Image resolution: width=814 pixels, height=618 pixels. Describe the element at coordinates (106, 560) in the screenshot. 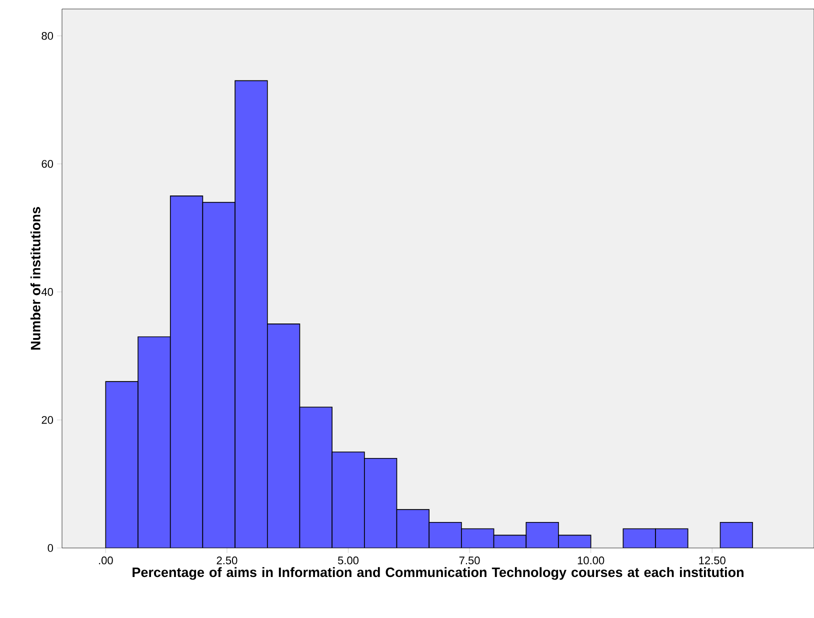

I see `x-tick-label: .00` at that location.